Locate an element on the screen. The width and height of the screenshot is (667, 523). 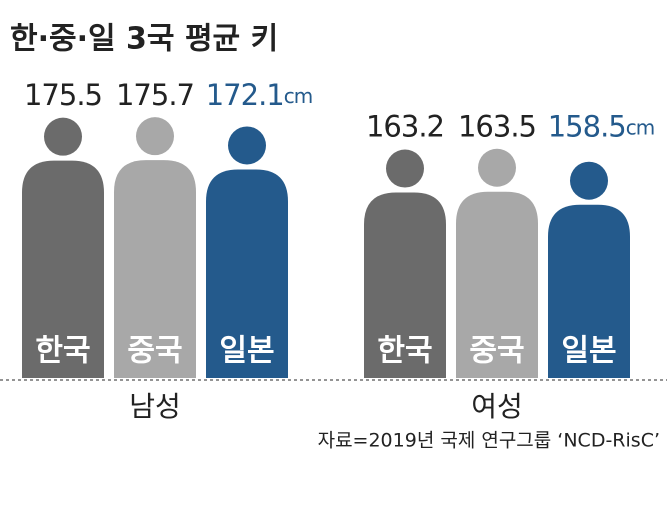
value: 175.5 is located at coordinates (63, 95).